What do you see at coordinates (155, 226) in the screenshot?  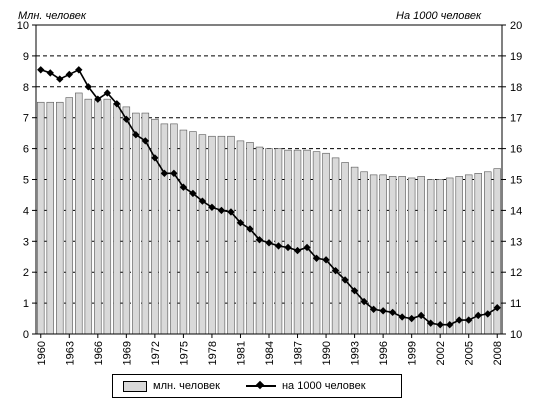 I see `bar-1972` at bounding box center [155, 226].